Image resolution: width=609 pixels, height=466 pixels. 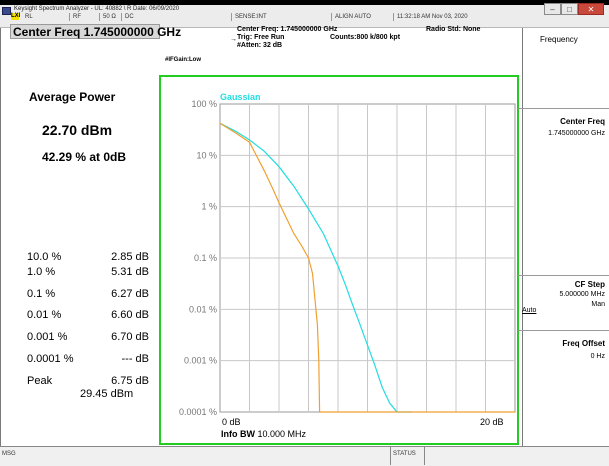 I want to click on stat-db: 5.31 dB, so click(x=130, y=272).